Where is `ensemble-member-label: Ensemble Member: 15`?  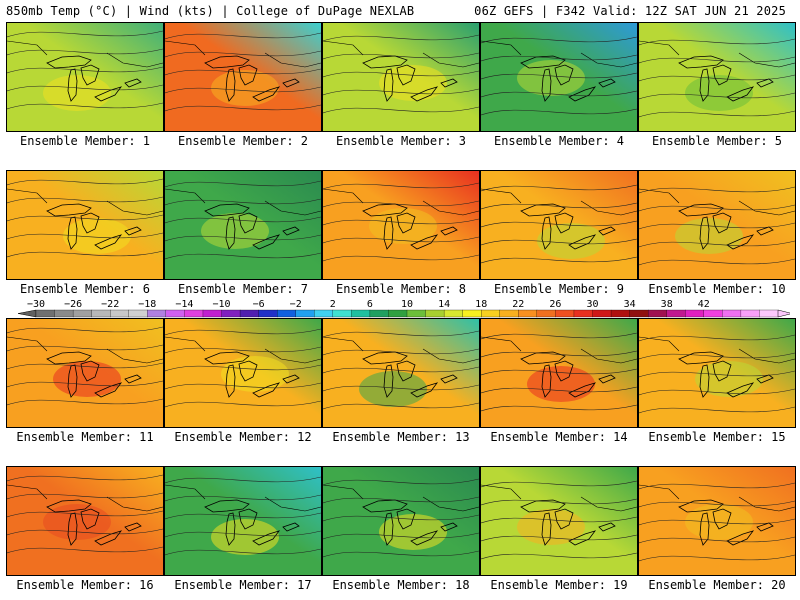 ensemble-member-label: Ensemble Member: 15 is located at coordinates (717, 437).